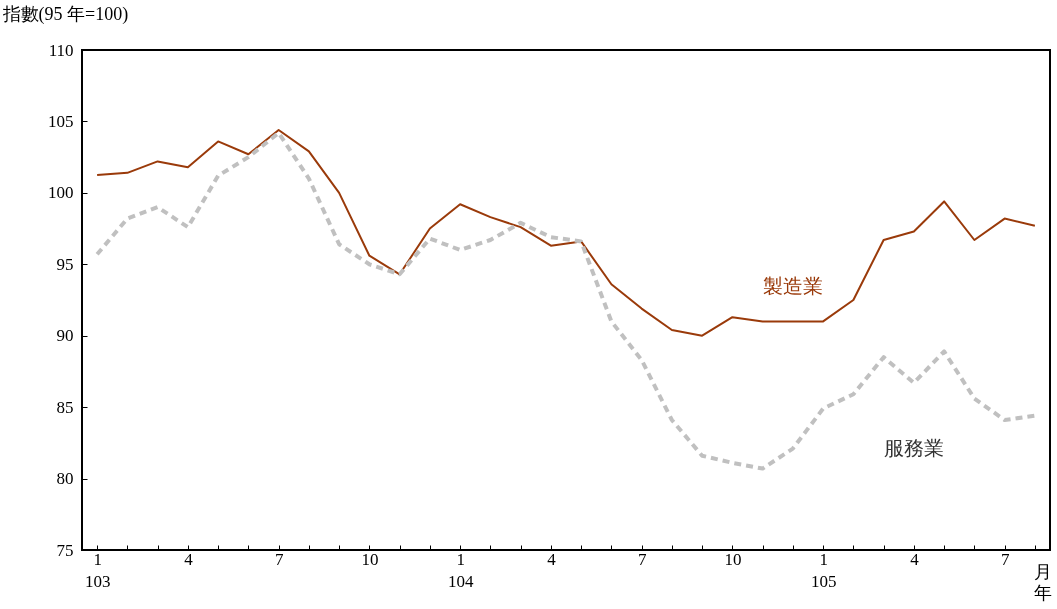 This screenshot has width=1057, height=609. What do you see at coordinates (65, 479) in the screenshot?
I see `y-tick-label: 80` at bounding box center [65, 479].